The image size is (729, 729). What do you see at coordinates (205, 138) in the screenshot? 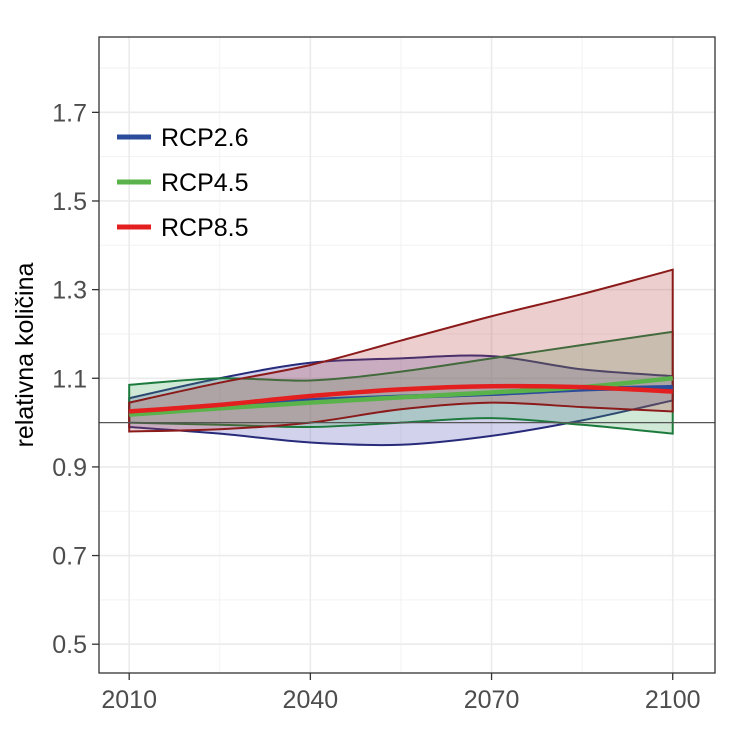
I see `legend-label: RCP2.6` at bounding box center [205, 138].